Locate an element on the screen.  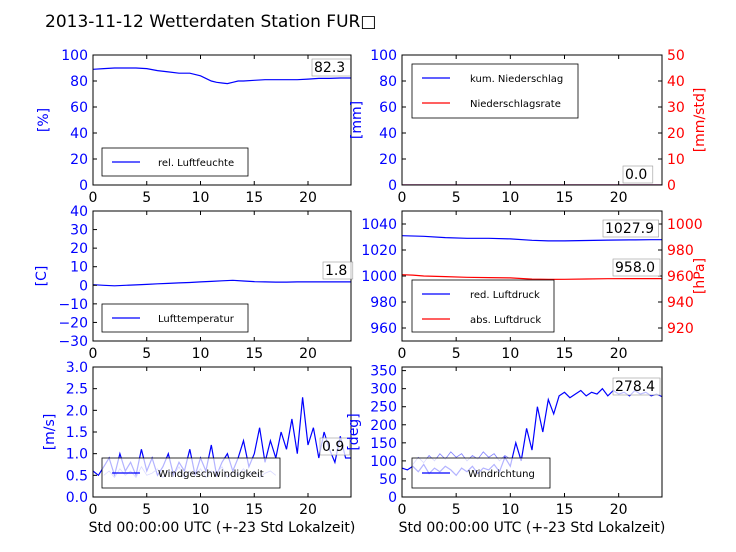
value-label-text: 278.4 is located at coordinates (635, 387).